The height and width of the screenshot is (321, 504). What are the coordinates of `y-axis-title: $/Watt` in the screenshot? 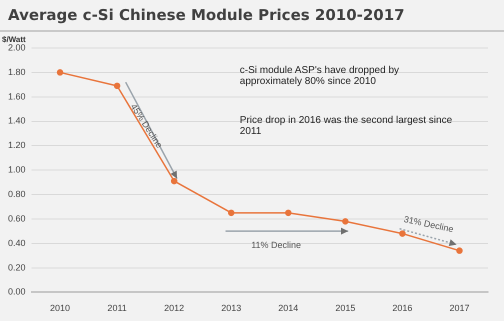 It's located at (14, 39).